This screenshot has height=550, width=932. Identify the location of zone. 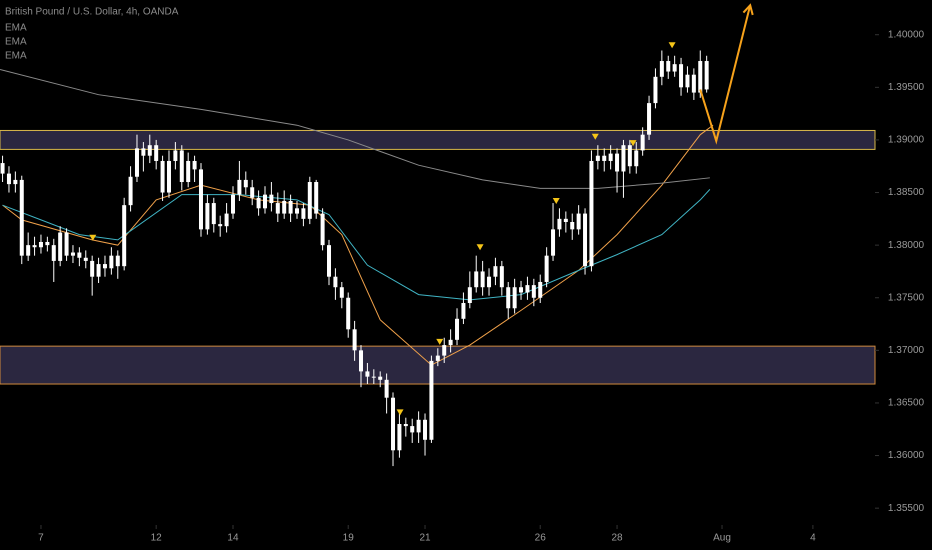
(438, 139).